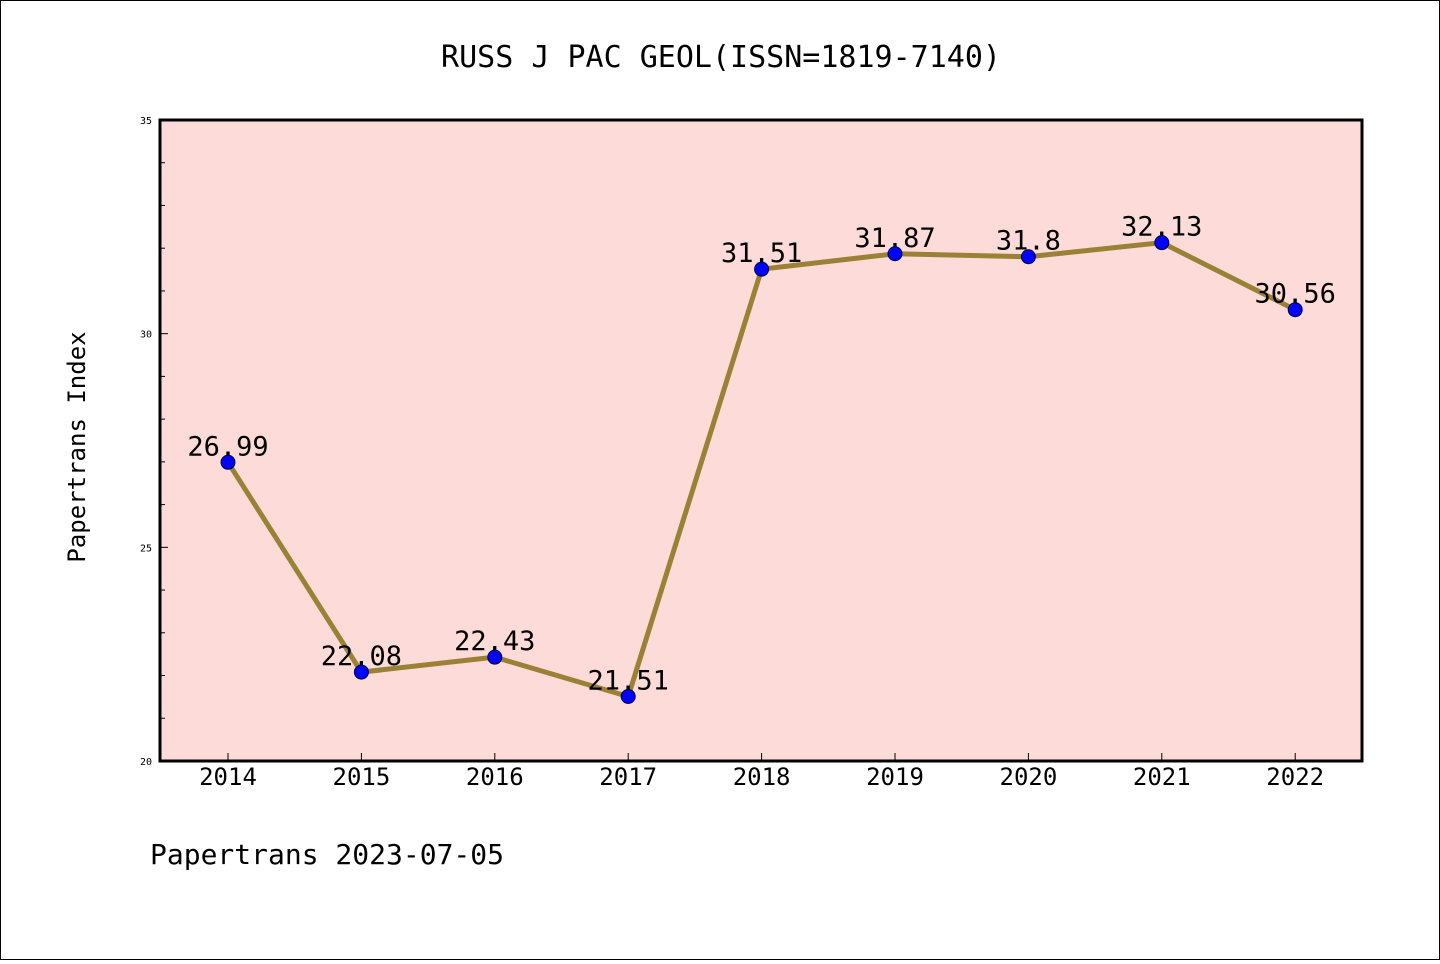 Image resolution: width=1440 pixels, height=964 pixels. I want to click on x-tick-label: 2018, so click(762, 777).